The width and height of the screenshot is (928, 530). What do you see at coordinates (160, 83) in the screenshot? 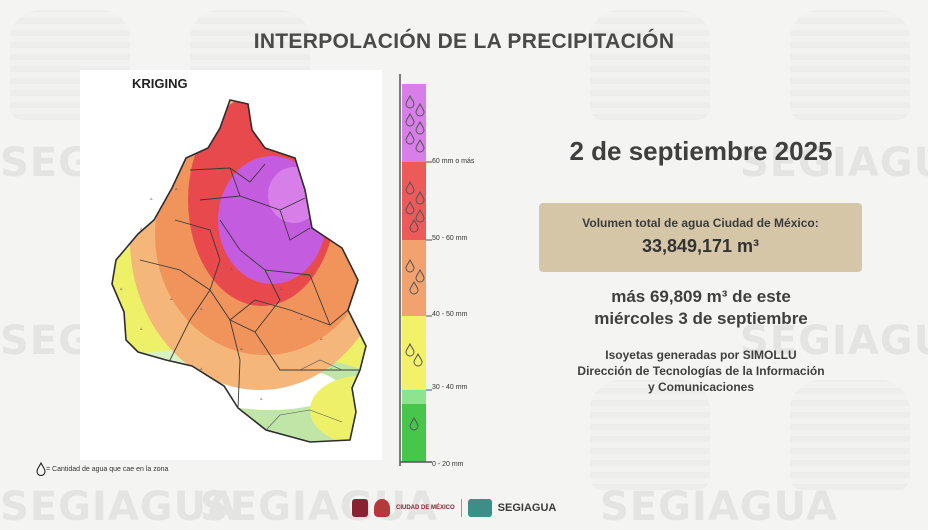
I see `map-method-label: KRIGING` at bounding box center [160, 83].